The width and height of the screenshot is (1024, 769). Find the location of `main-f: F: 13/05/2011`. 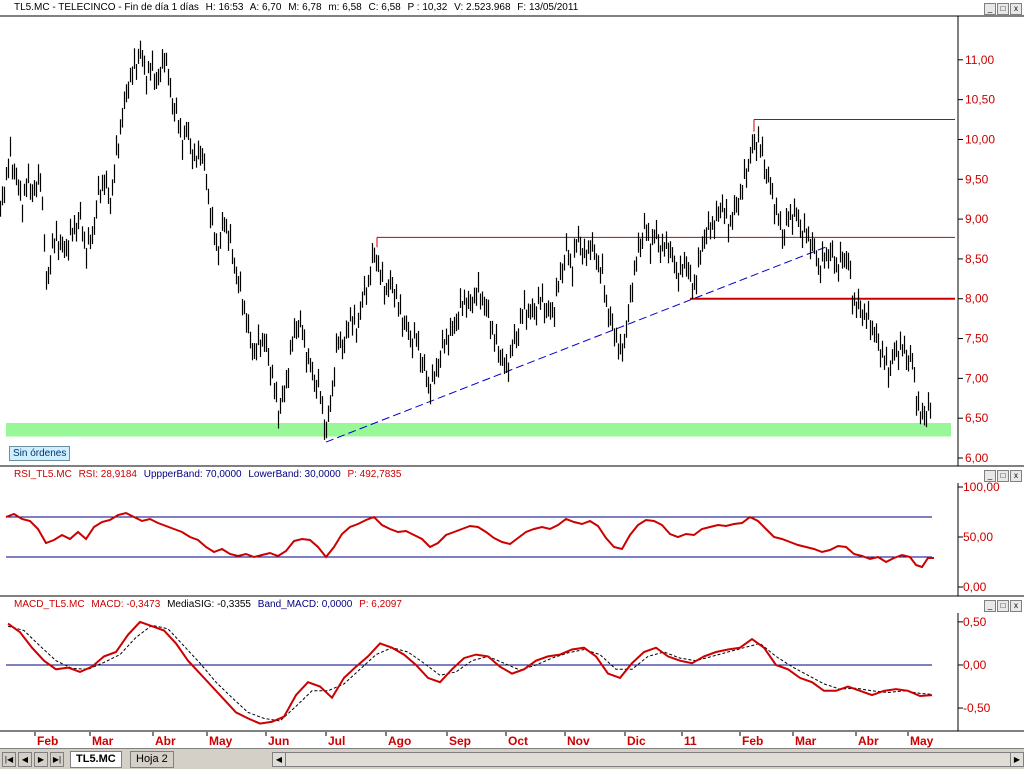

main-f: F: 13/05/2011 is located at coordinates (548, 7).